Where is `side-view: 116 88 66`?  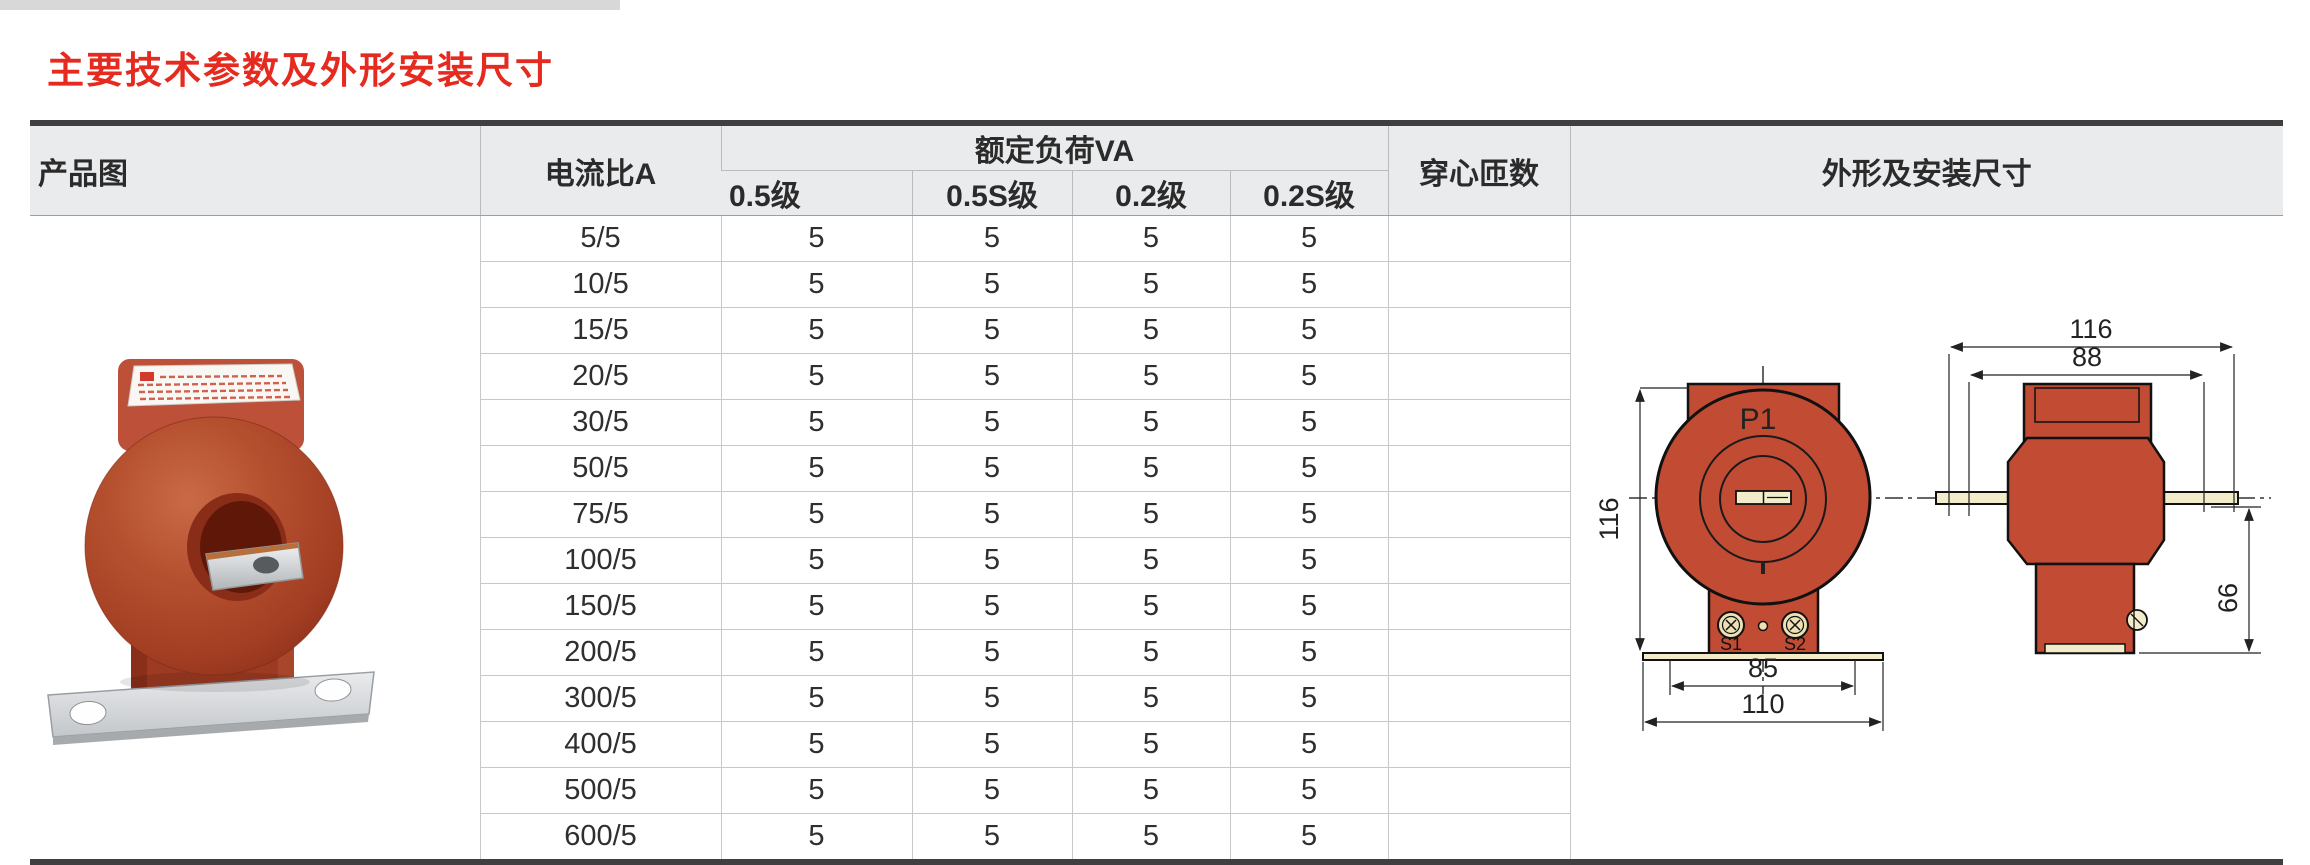 side-view: 116 88 66 is located at coordinates (2097, 484).